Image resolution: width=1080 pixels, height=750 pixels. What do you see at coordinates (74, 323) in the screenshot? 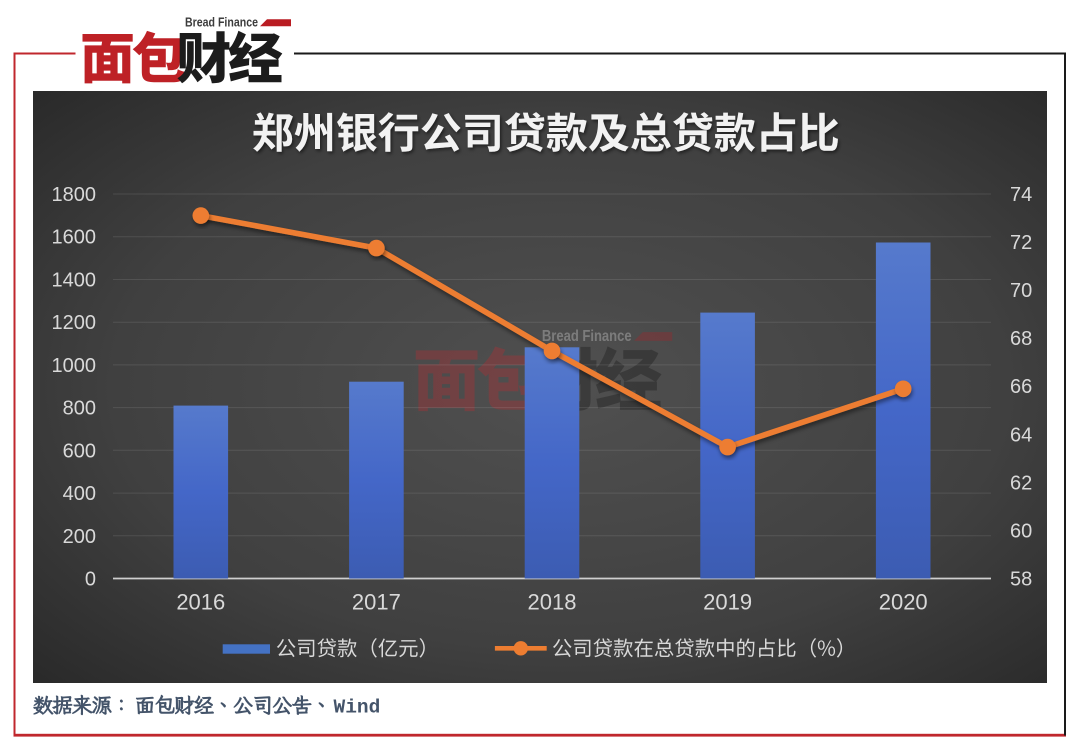
I see `svg-text: 1200` at bounding box center [74, 323].